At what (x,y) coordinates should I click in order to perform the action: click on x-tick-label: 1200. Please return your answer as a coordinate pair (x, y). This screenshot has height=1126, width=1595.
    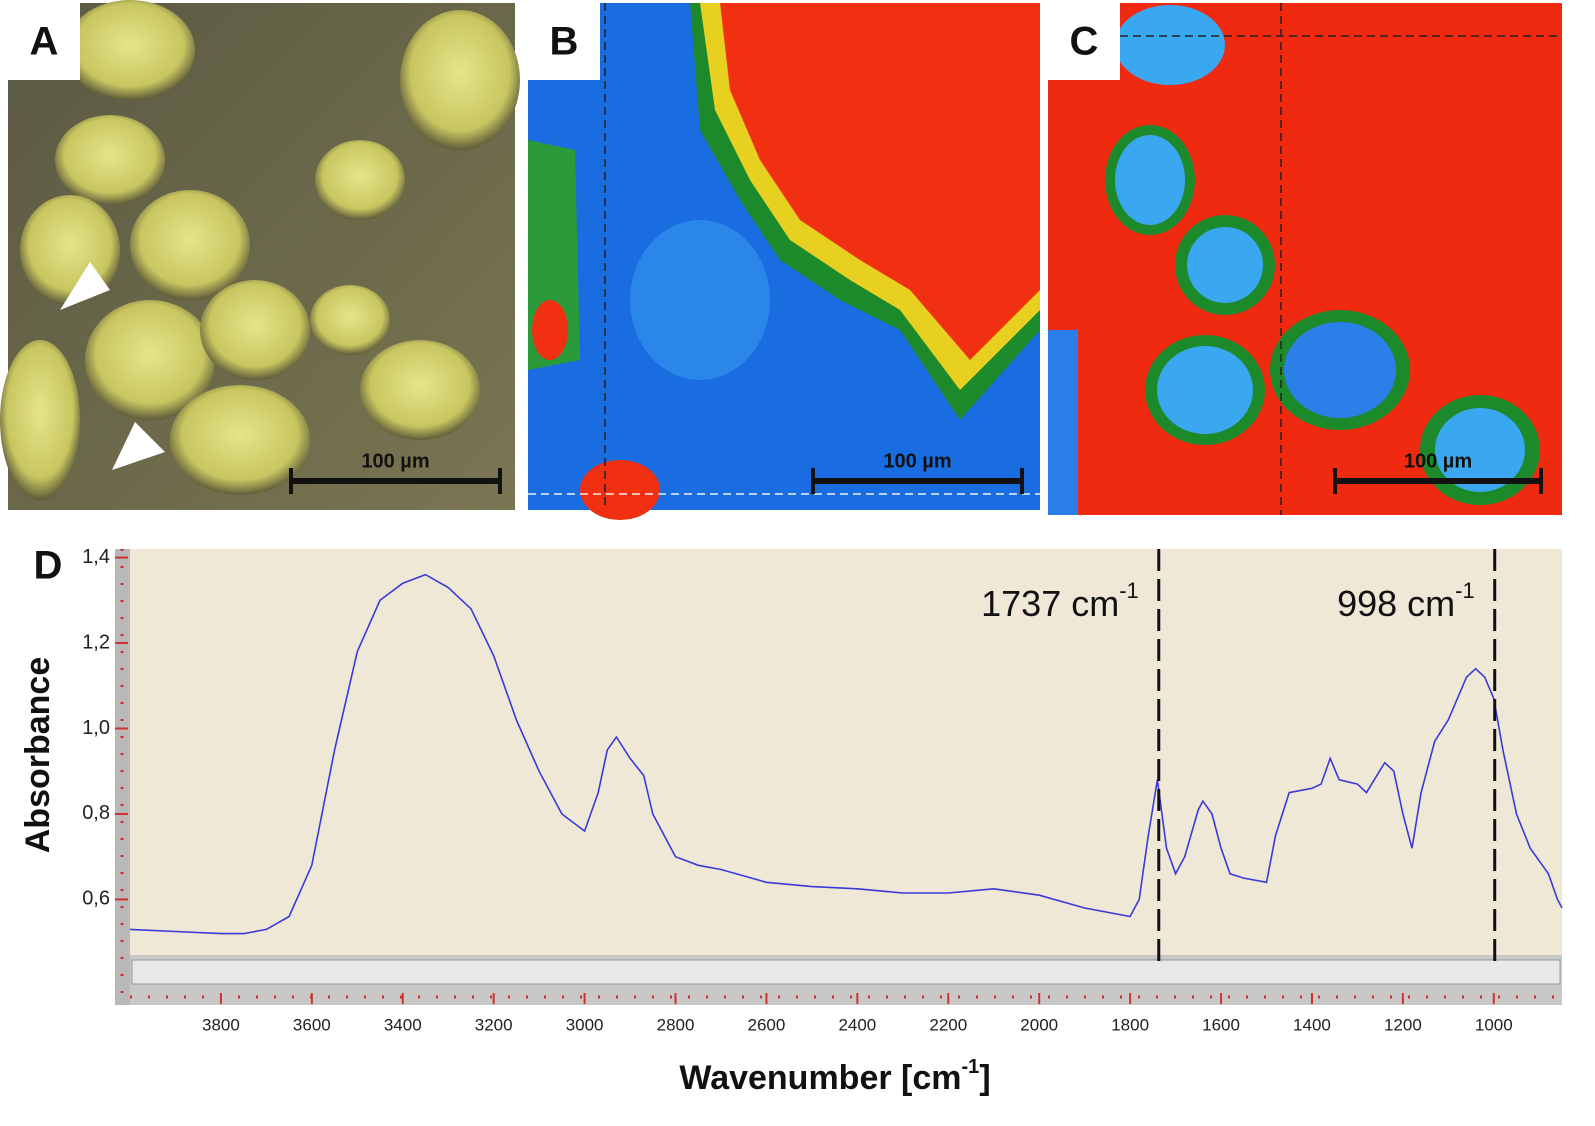
    Looking at the image, I should click on (1403, 1024).